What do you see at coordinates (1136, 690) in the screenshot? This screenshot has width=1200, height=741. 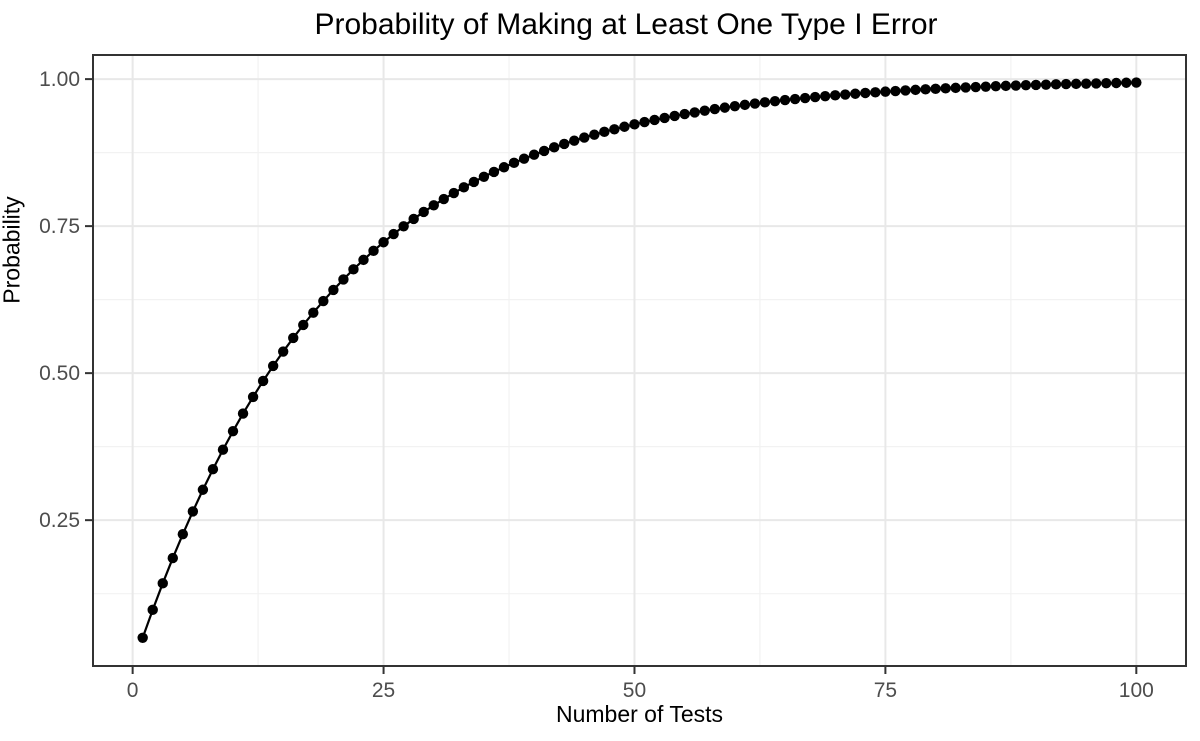 I see `x-tick-label: 100` at bounding box center [1136, 690].